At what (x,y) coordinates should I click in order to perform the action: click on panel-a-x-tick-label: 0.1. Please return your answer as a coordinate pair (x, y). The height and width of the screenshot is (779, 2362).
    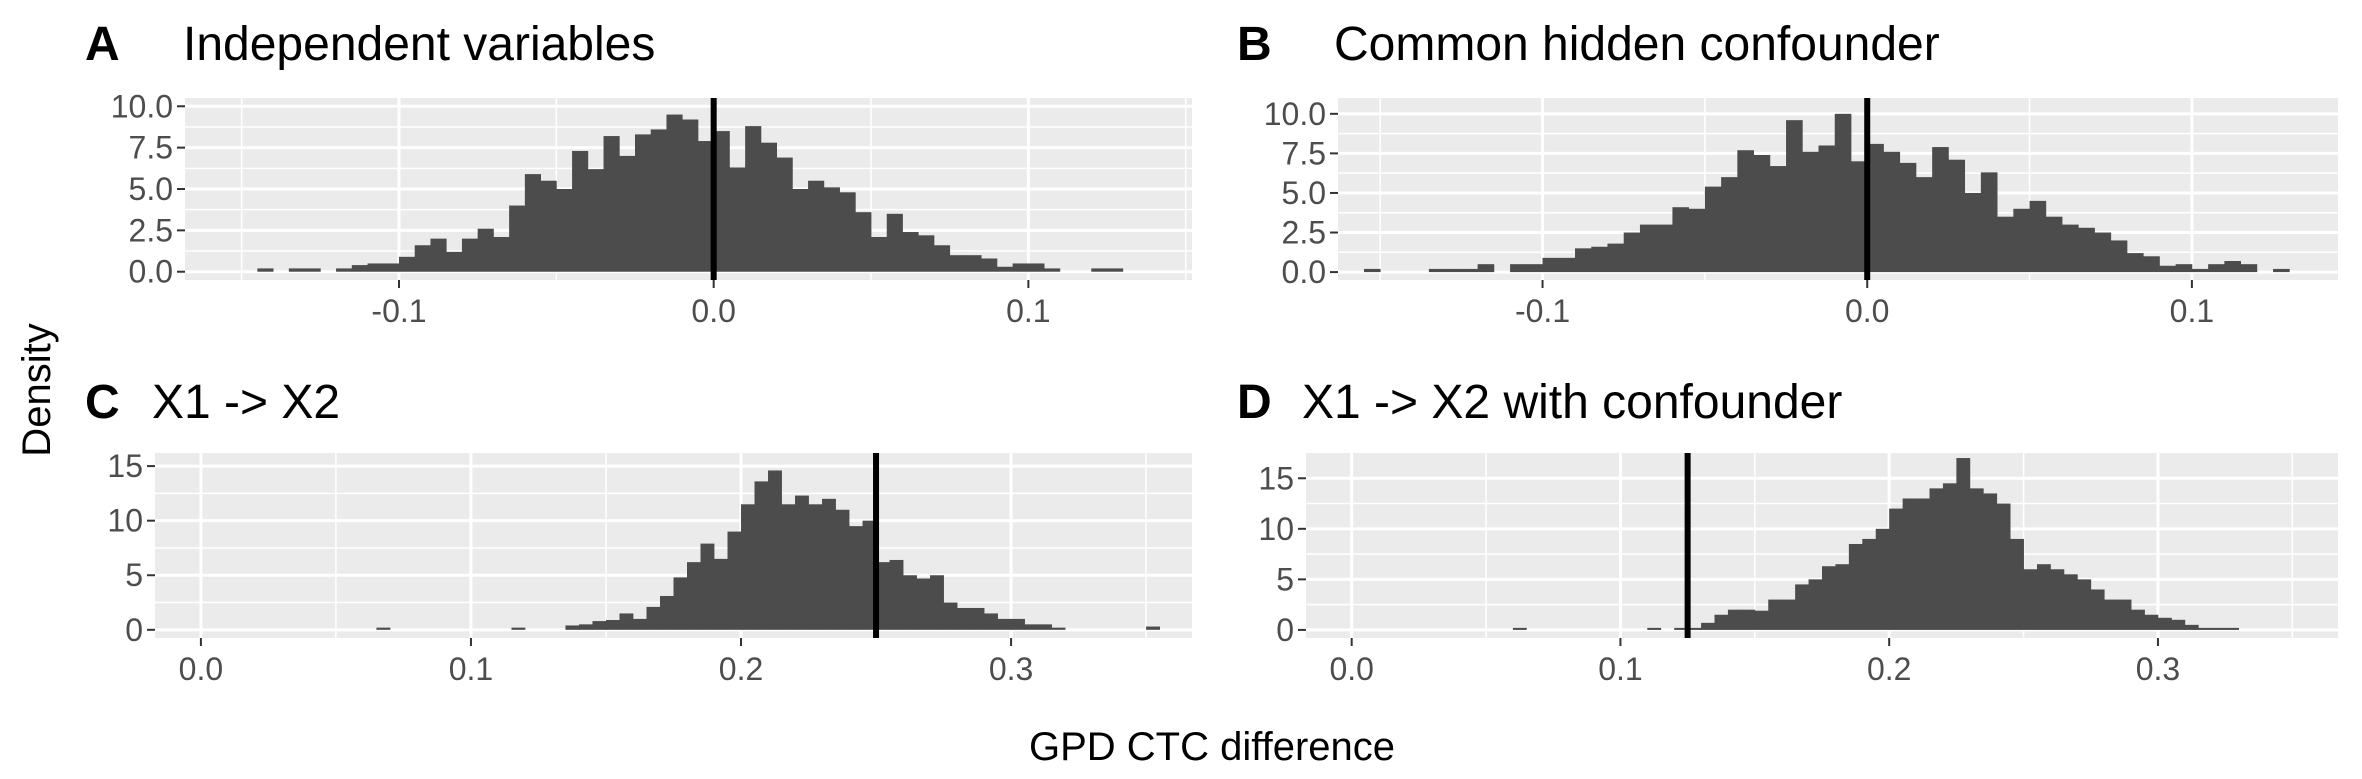
    Looking at the image, I should click on (1028, 311).